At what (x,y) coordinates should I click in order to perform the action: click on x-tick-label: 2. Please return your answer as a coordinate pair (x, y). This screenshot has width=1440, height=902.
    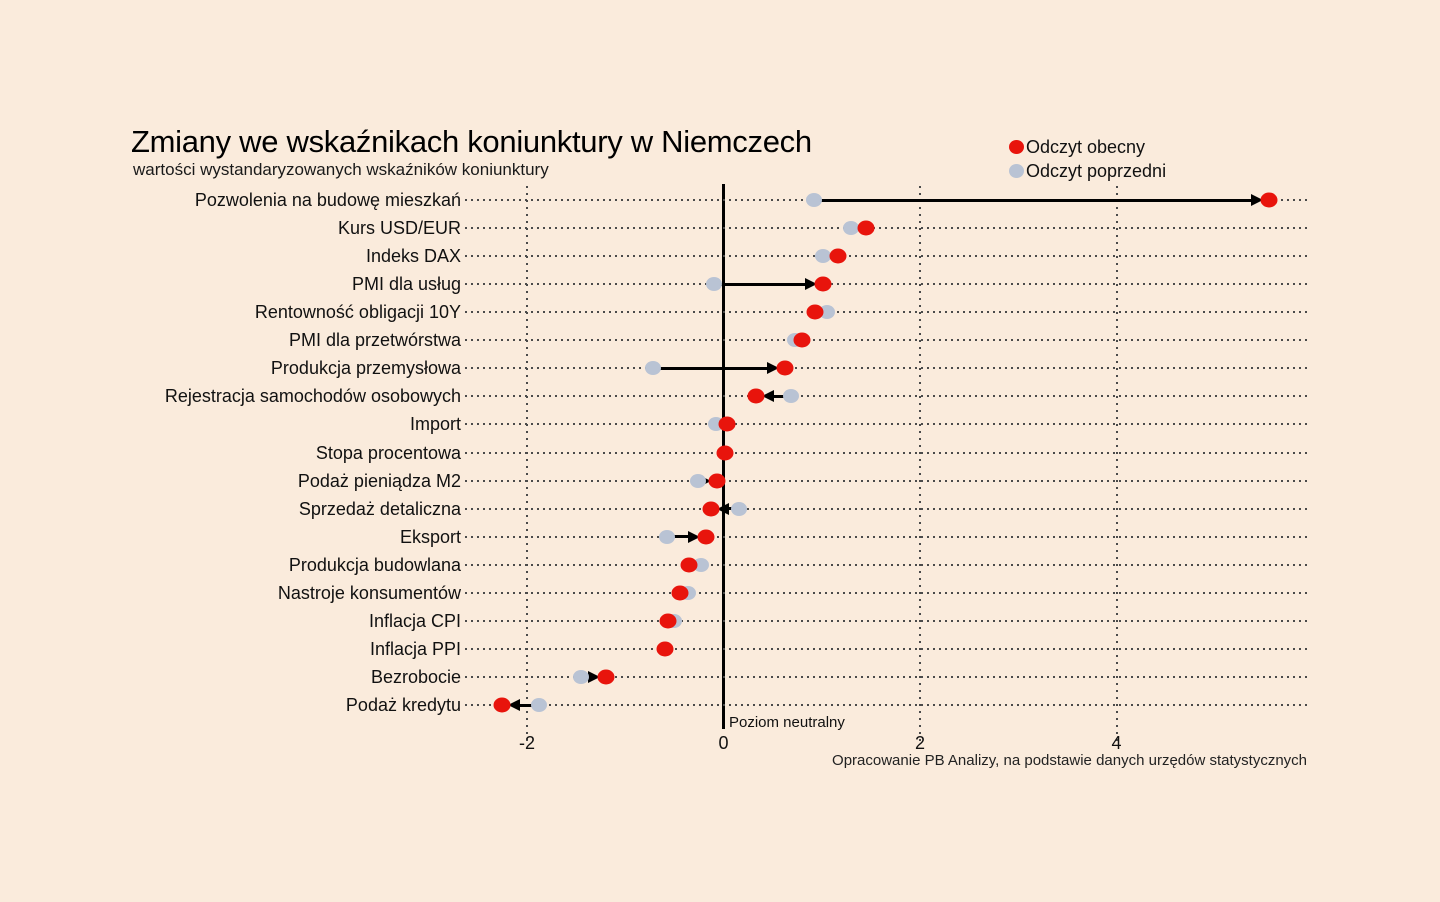
    Looking at the image, I should click on (920, 743).